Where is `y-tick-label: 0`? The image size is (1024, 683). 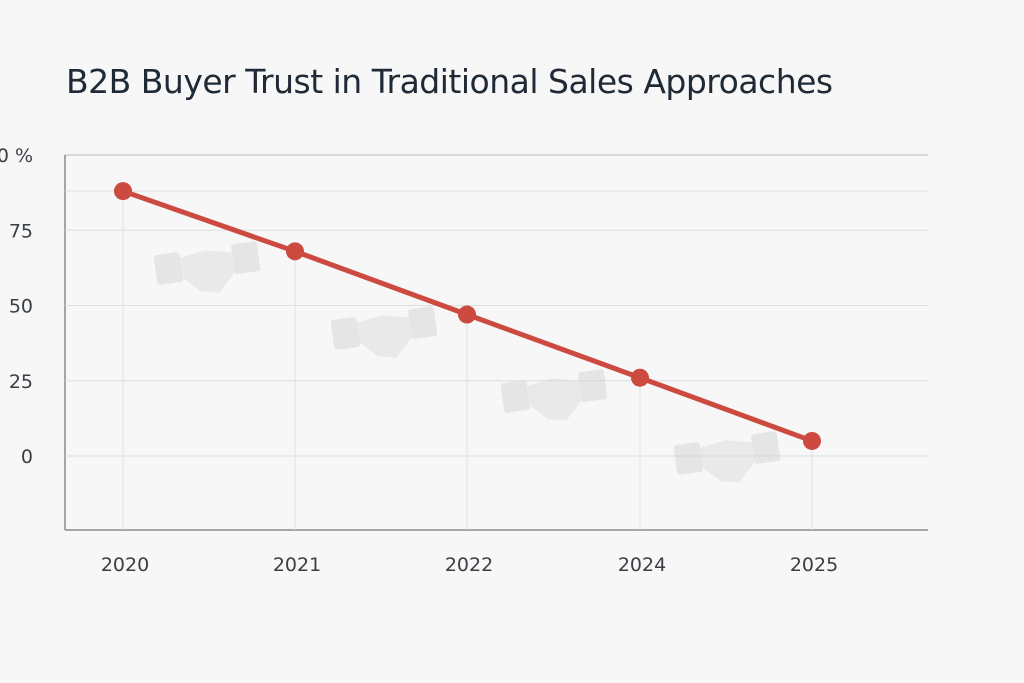 y-tick-label: 0 is located at coordinates (27, 457).